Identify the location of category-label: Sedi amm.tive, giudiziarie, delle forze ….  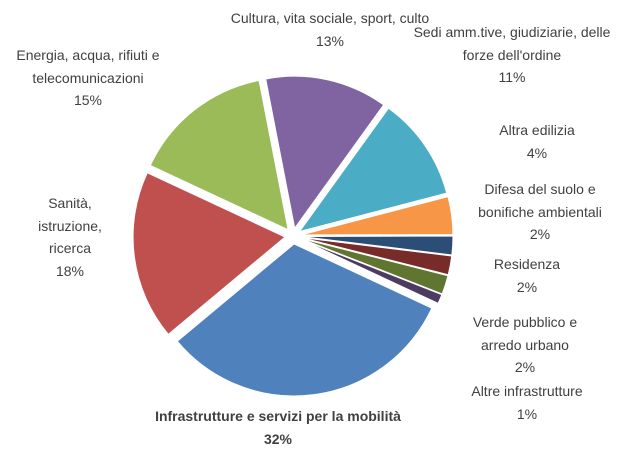
(512, 43).